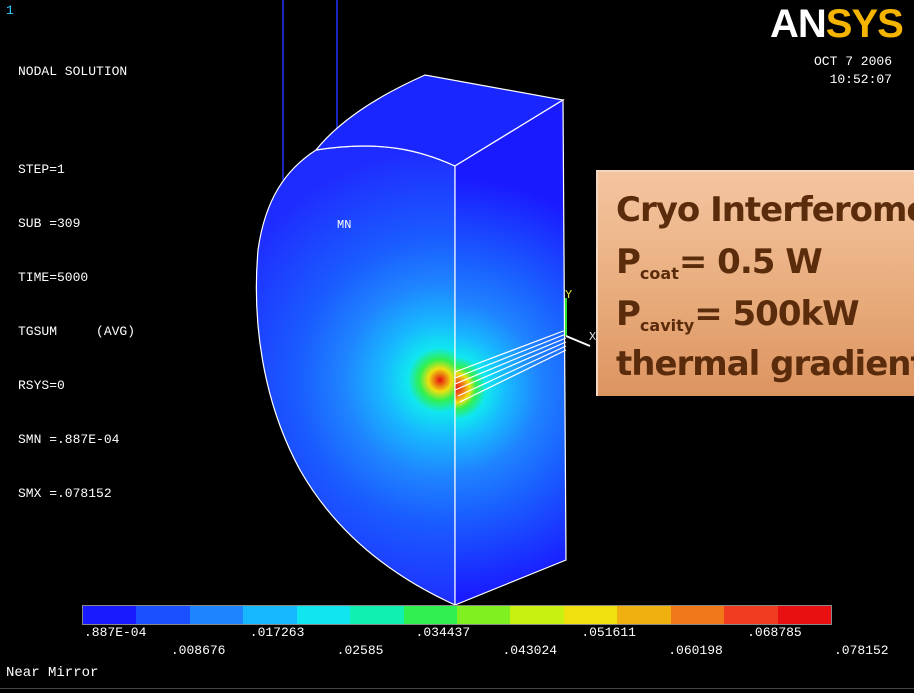 The height and width of the screenshot is (693, 914). What do you see at coordinates (580, 317) in the screenshot?
I see `axis-triad: Y X` at bounding box center [580, 317].